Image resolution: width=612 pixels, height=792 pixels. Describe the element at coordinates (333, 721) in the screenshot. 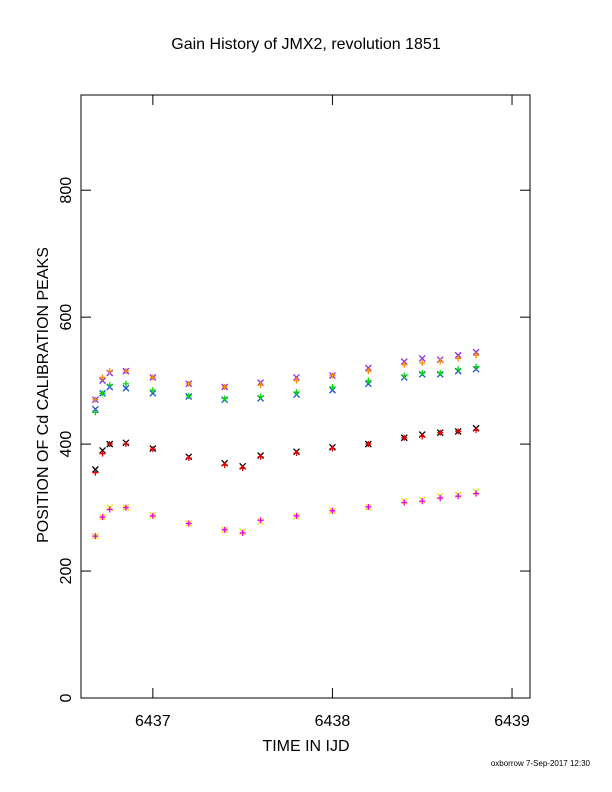

I see `x-tick-label: 6438` at that location.